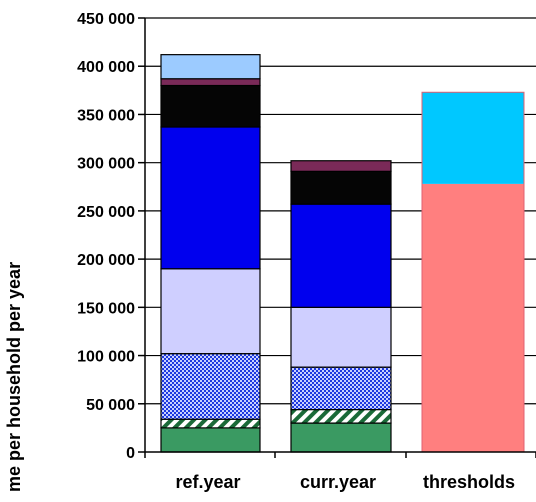  What do you see at coordinates (106, 308) in the screenshot?
I see `y-tick-label: 150 000` at bounding box center [106, 308].